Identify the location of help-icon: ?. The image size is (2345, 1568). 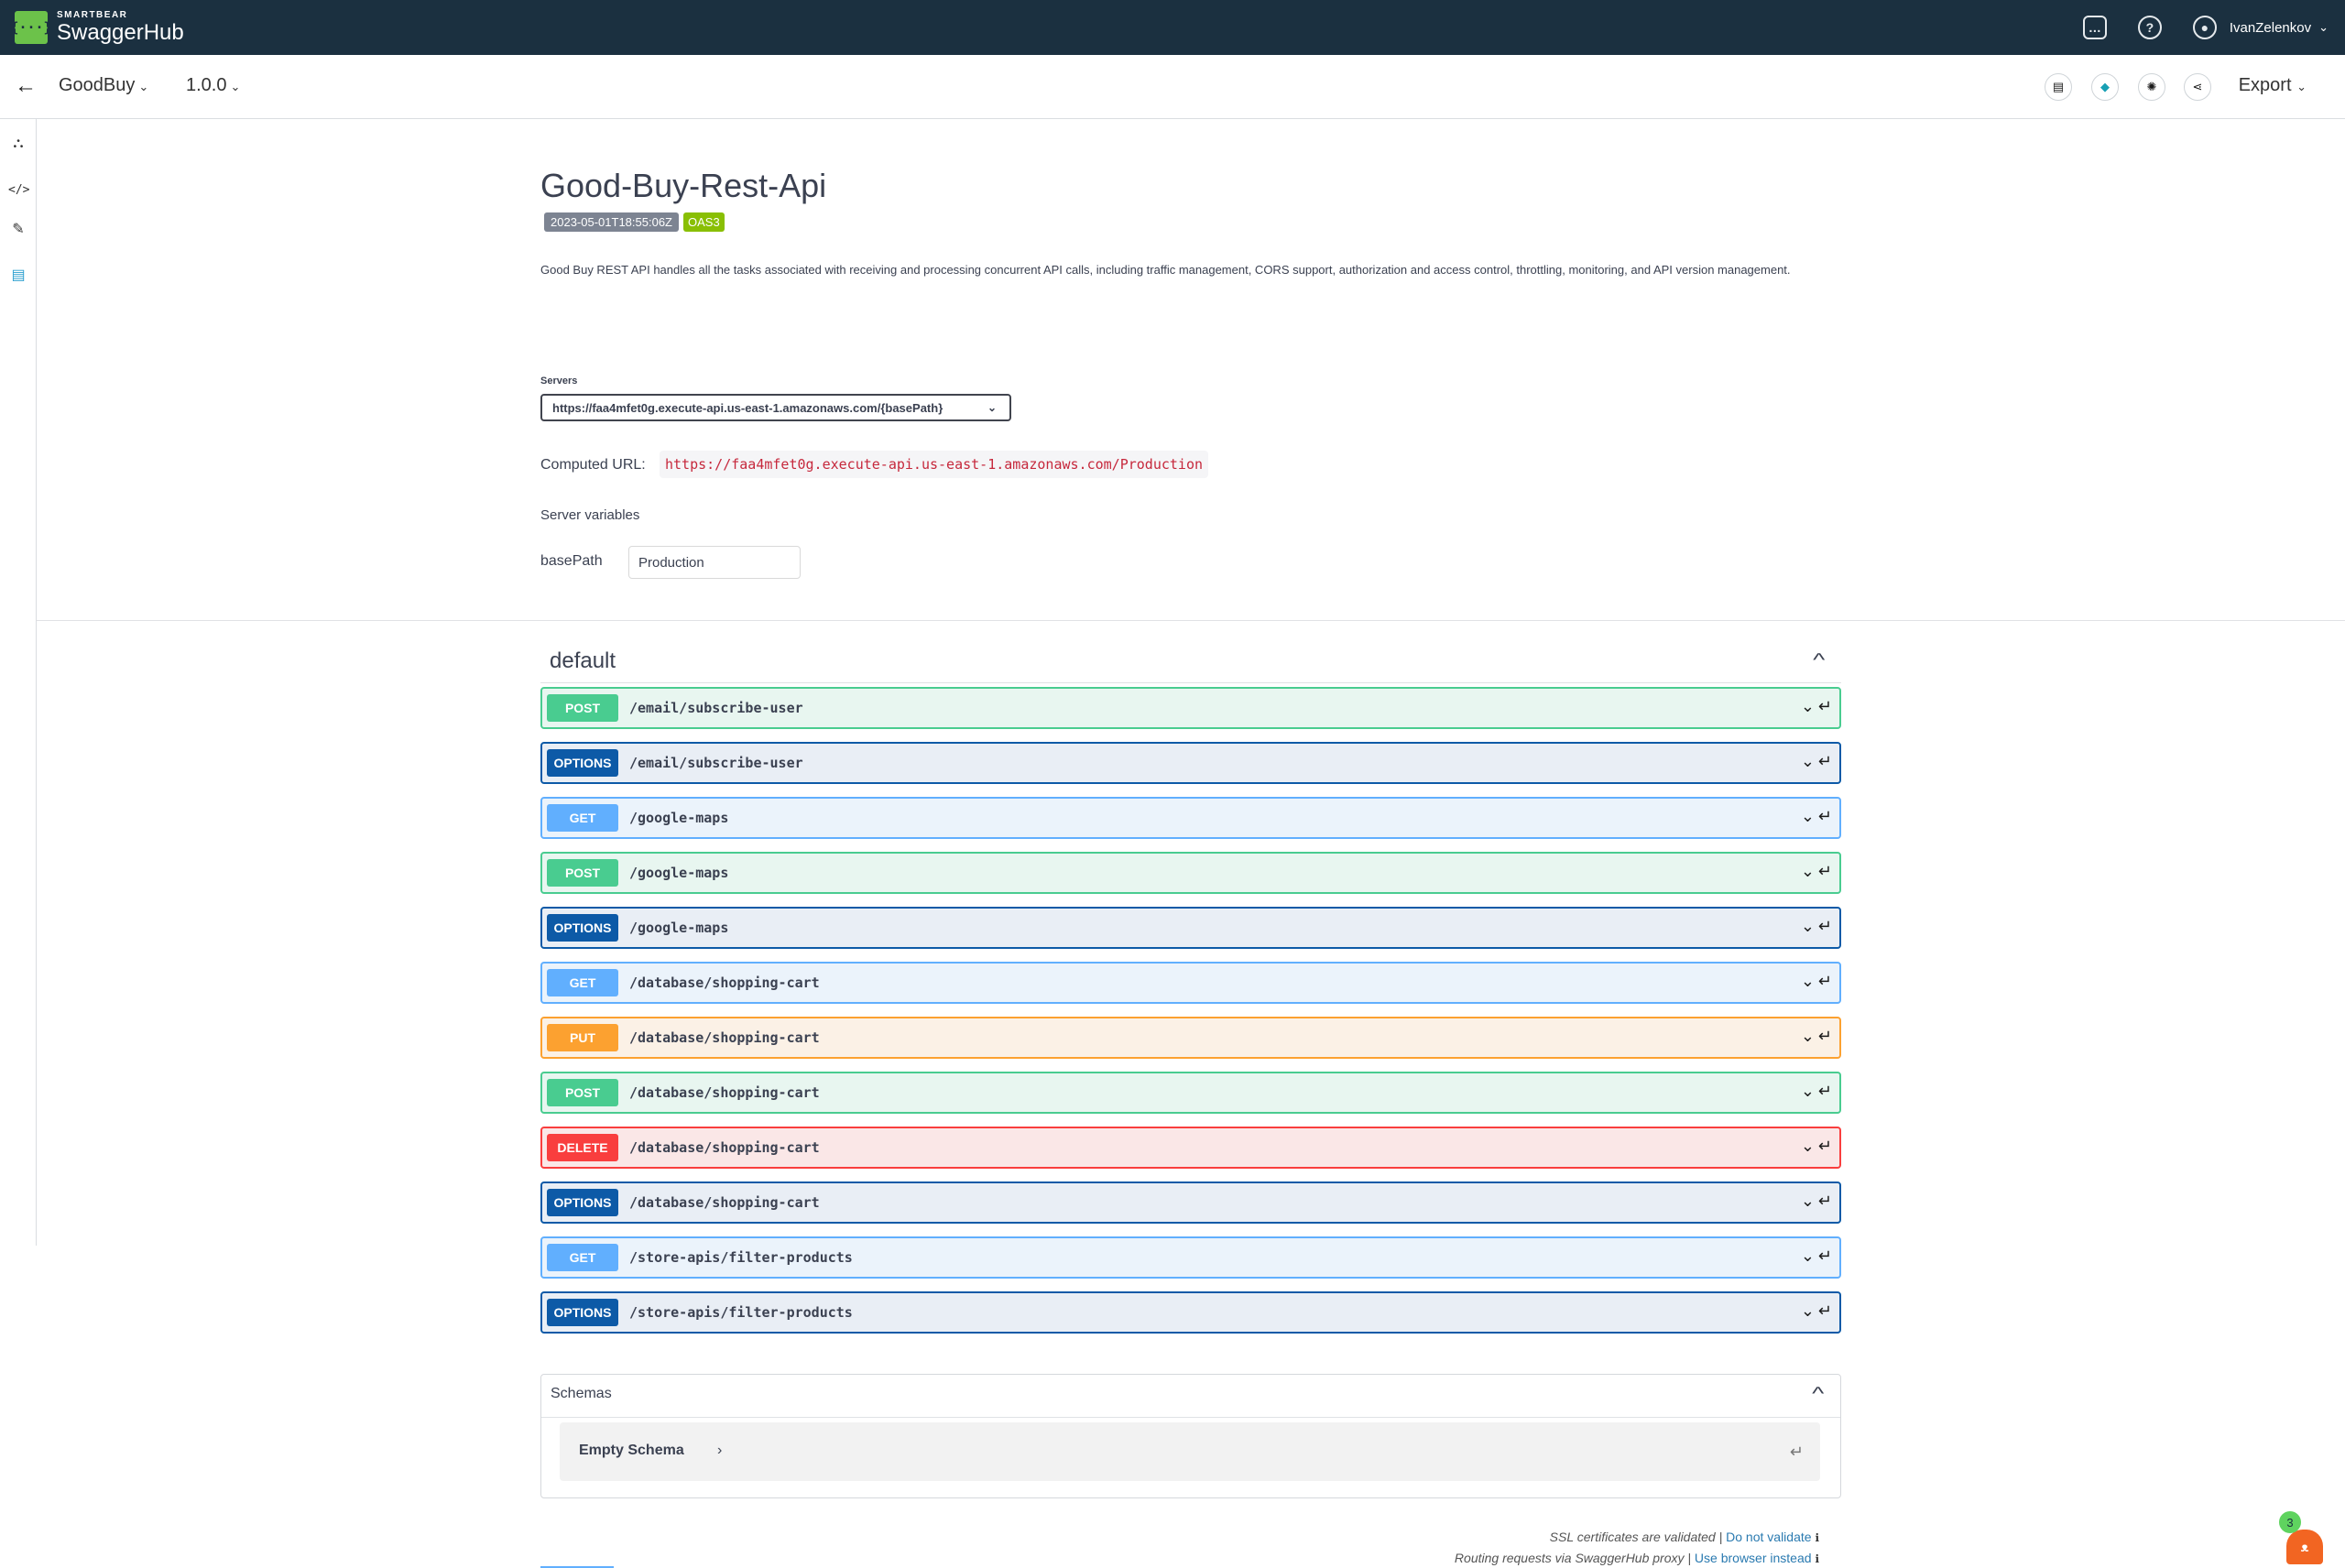
(2149, 27).